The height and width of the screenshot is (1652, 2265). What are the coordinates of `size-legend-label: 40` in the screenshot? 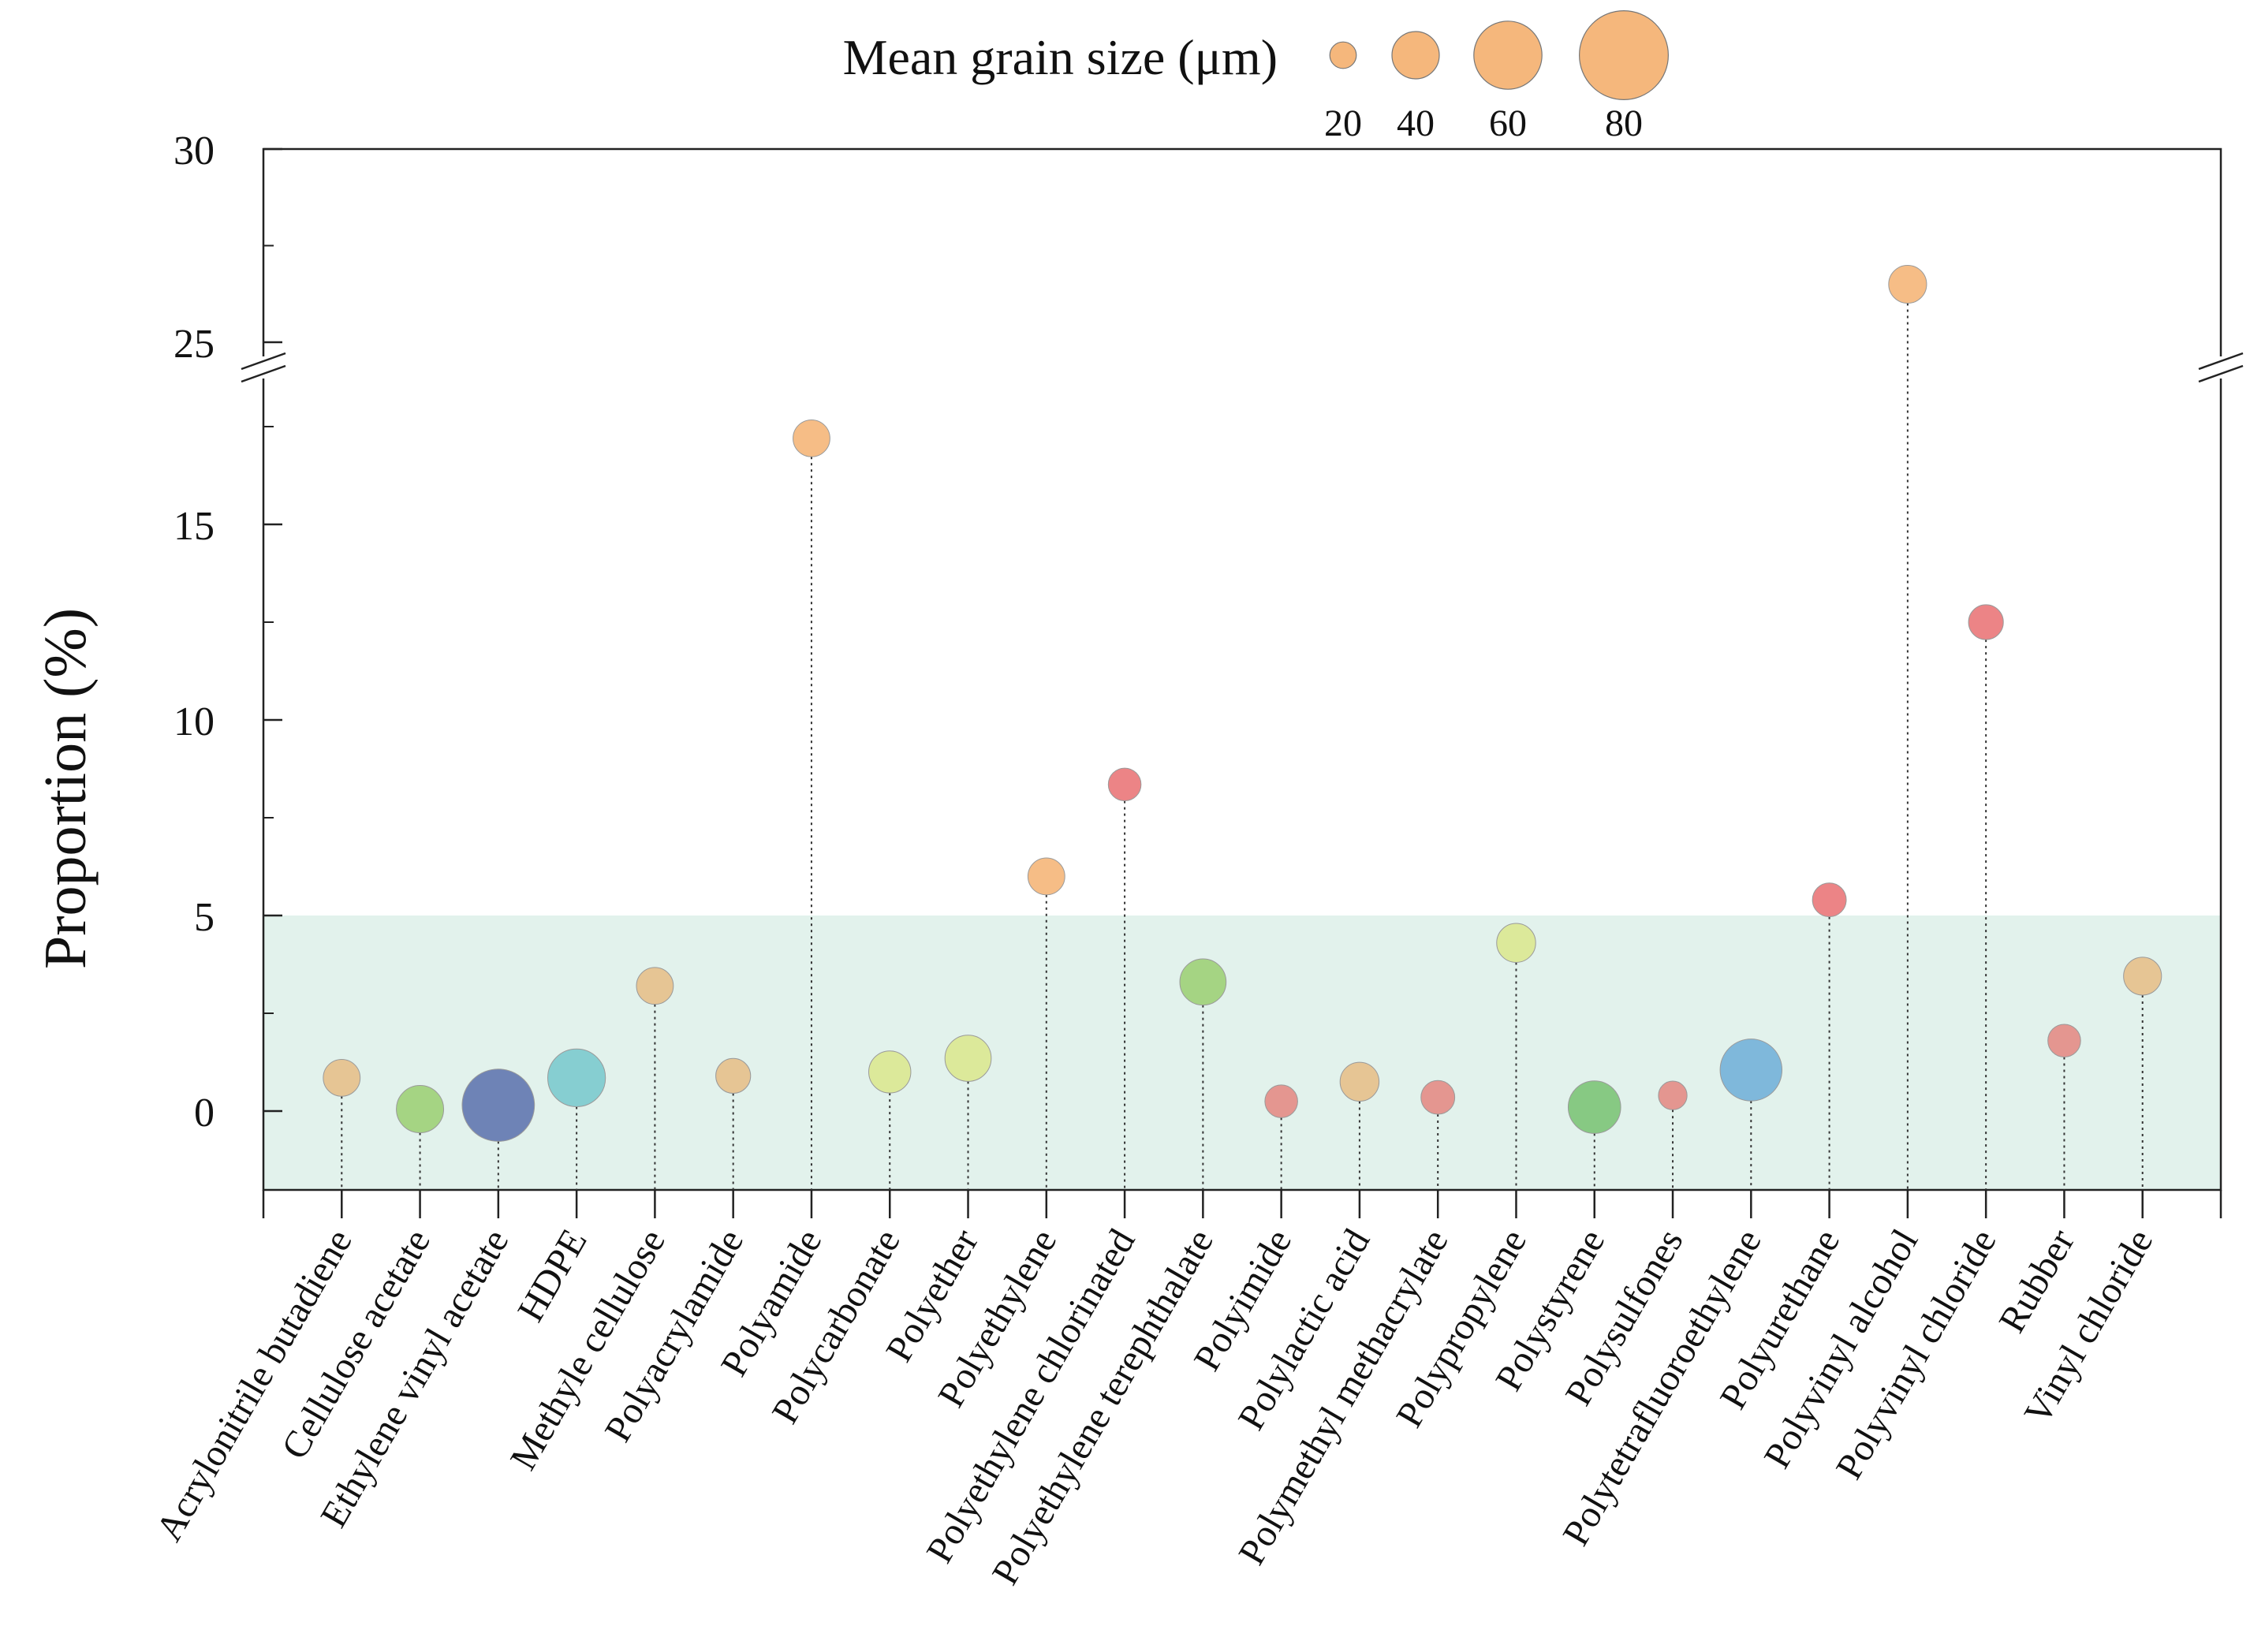 It's located at (1416, 124).